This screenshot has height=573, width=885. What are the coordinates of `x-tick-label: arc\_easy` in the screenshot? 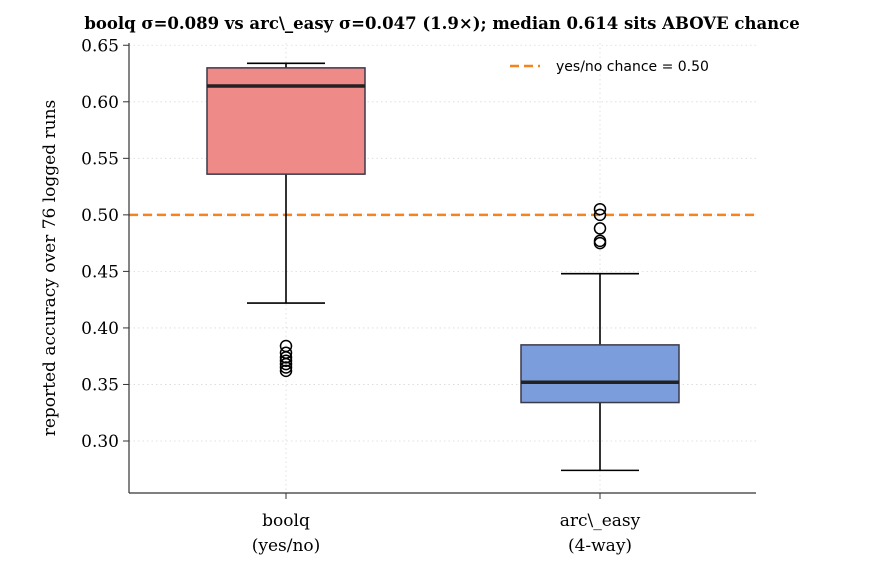 It's located at (600, 521).